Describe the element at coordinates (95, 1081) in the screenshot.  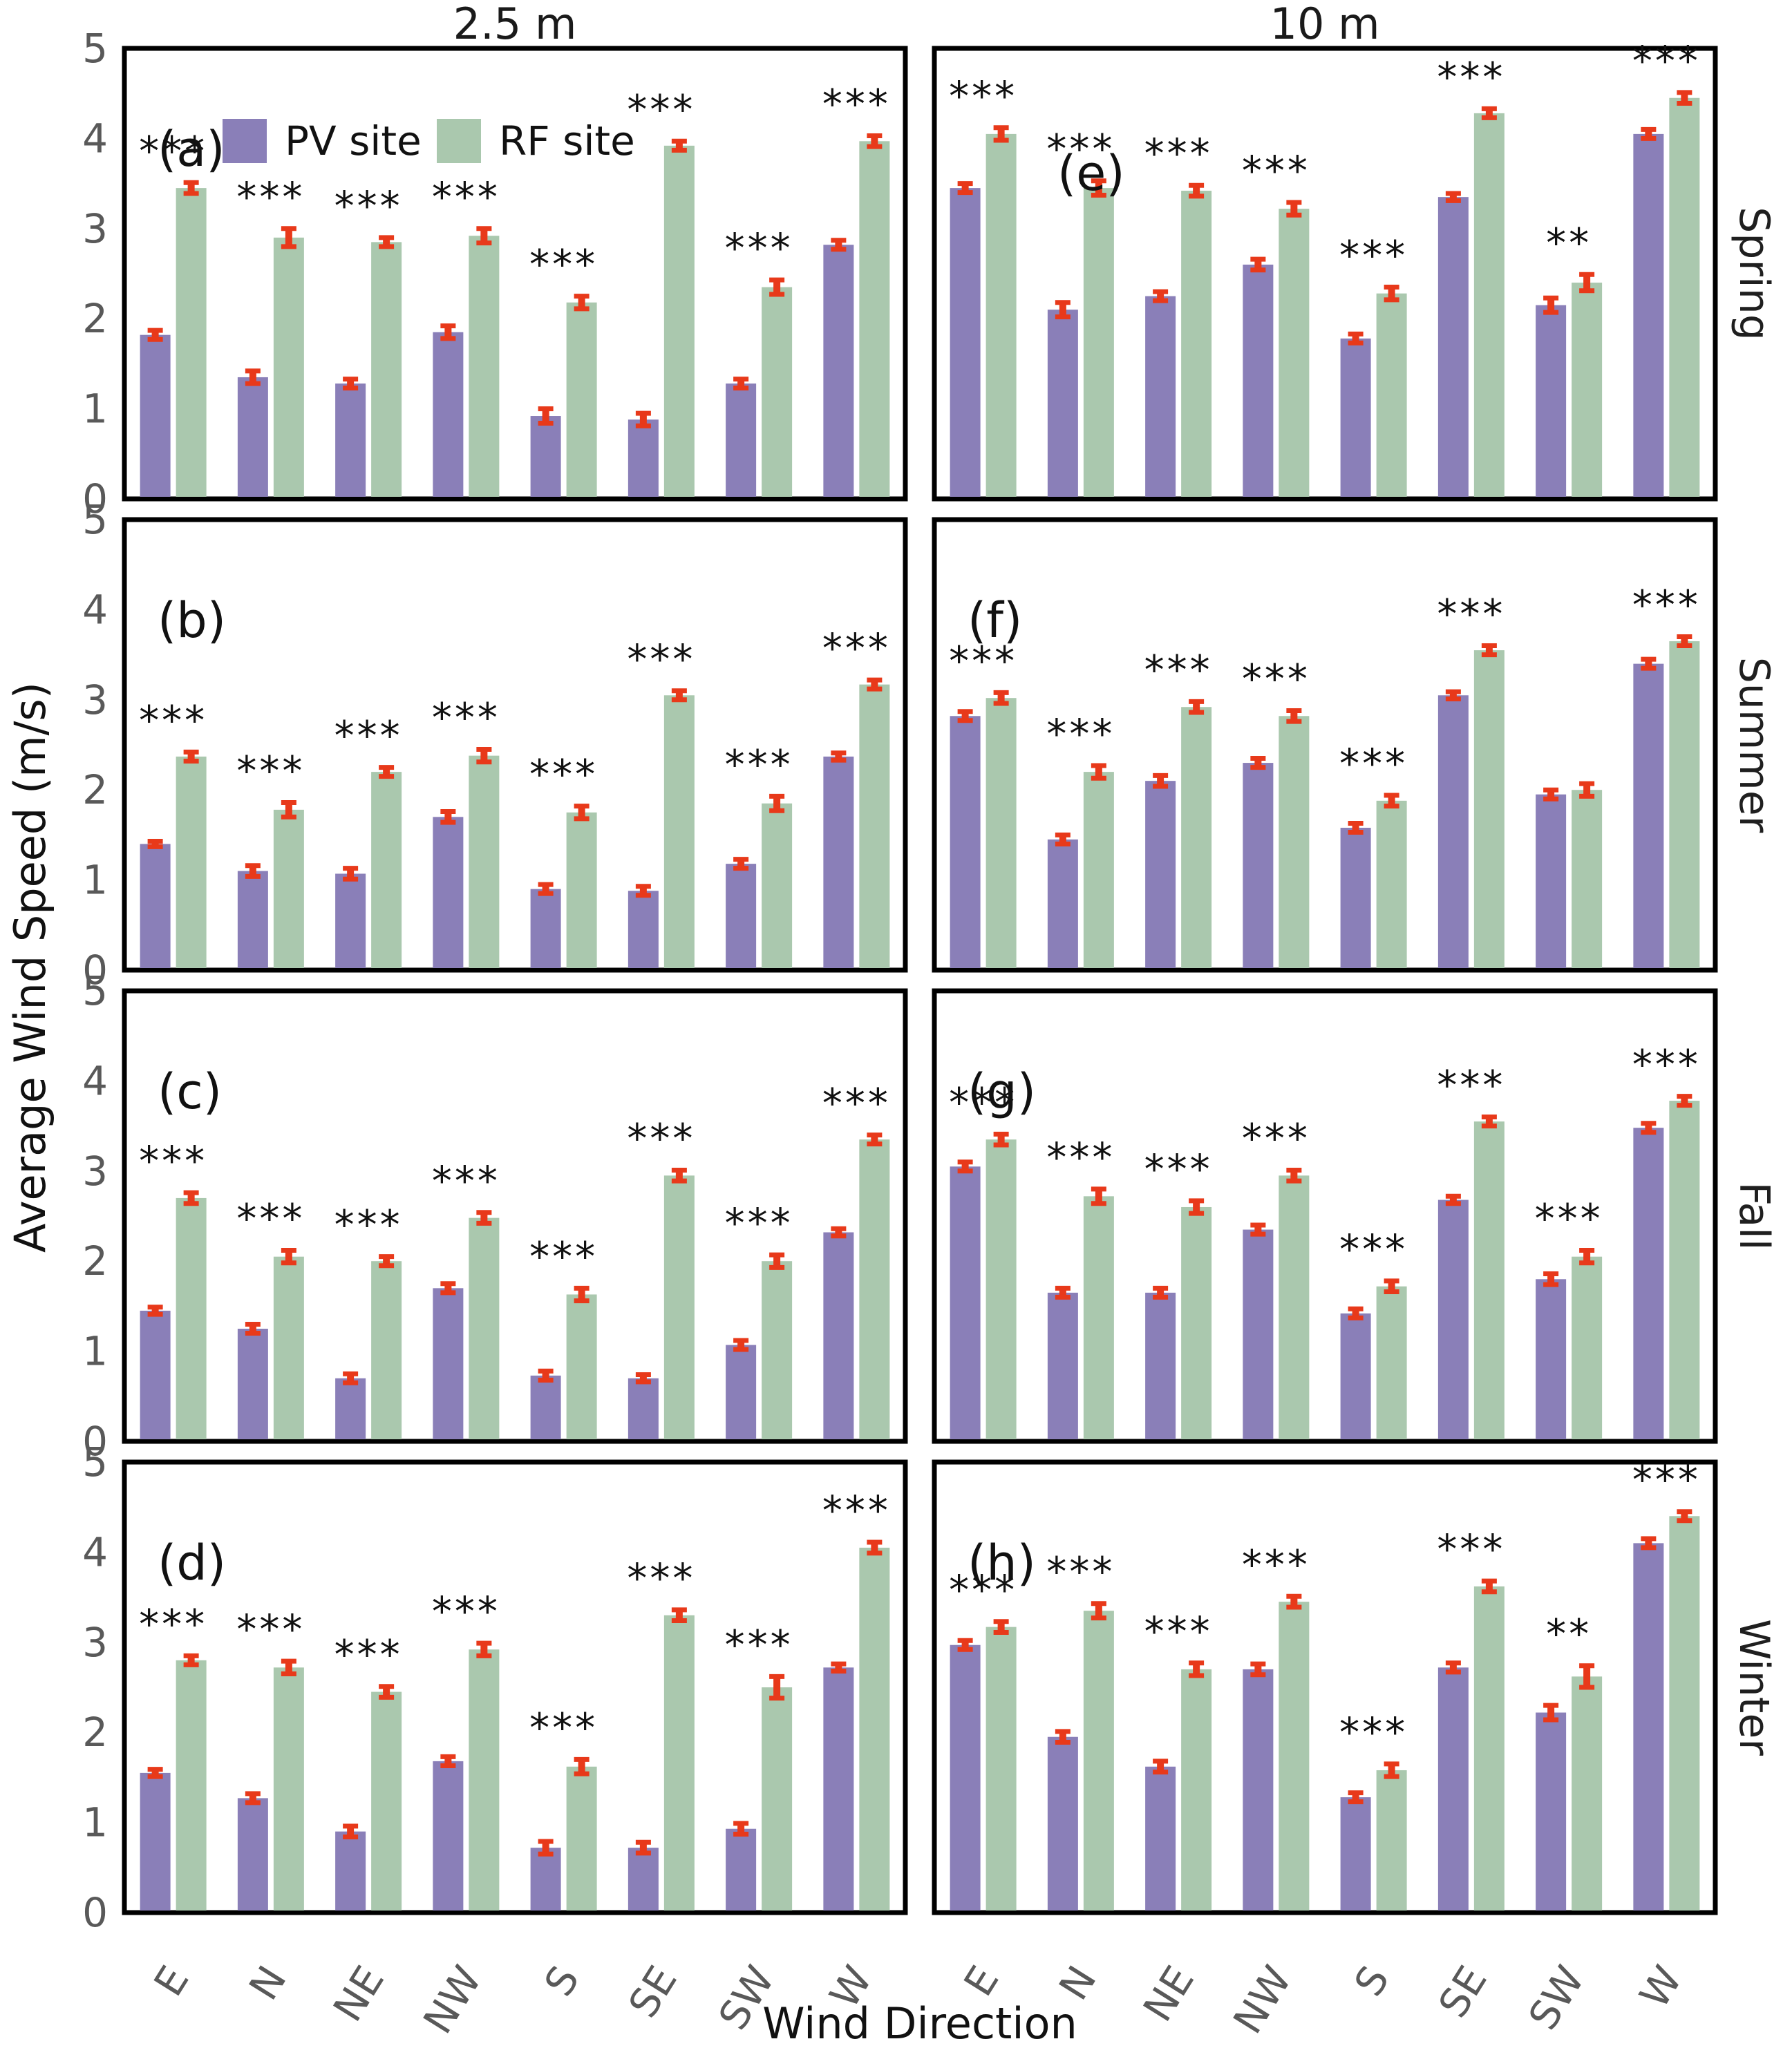
I see `y-tick-4: 4` at that location.